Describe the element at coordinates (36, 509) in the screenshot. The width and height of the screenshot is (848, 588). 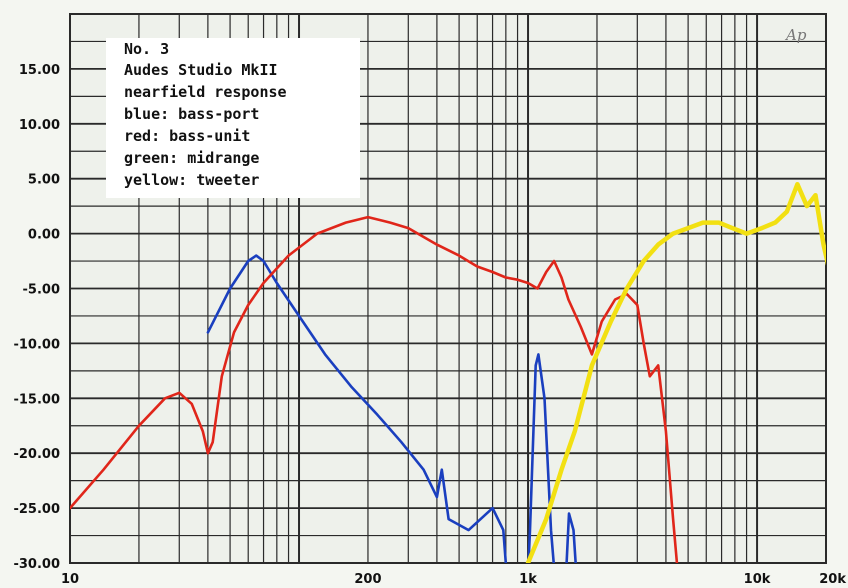
I see `y-tick-label: -25.00` at that location.